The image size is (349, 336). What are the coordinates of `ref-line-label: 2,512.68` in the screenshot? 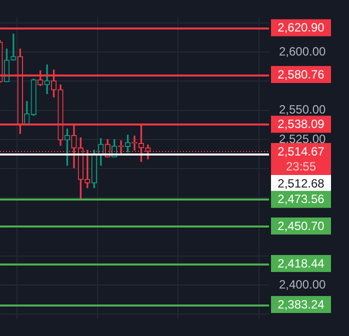 It's located at (301, 183).